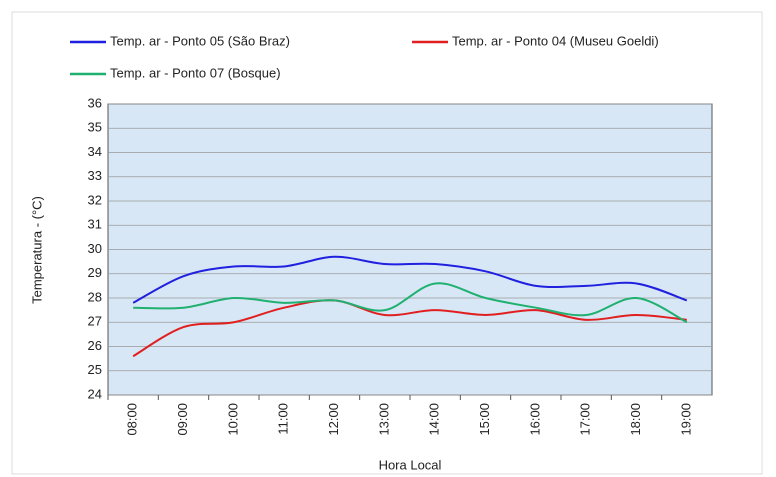 The height and width of the screenshot is (477, 776). Describe the element at coordinates (95, 345) in the screenshot. I see `y-tick-label: 26` at that location.